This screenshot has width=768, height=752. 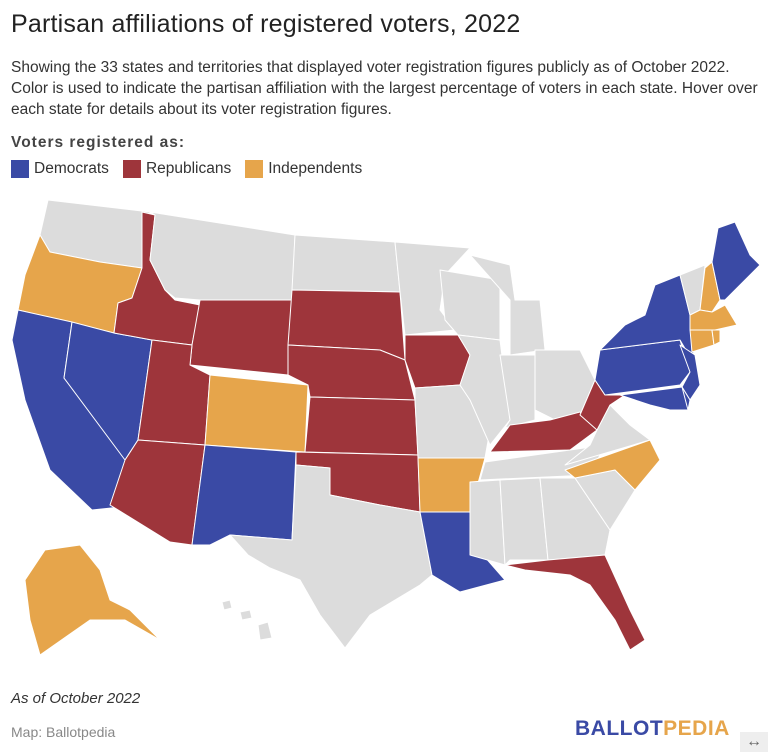 What do you see at coordinates (696, 728) in the screenshot?
I see `logo-part2: PEDIA` at bounding box center [696, 728].